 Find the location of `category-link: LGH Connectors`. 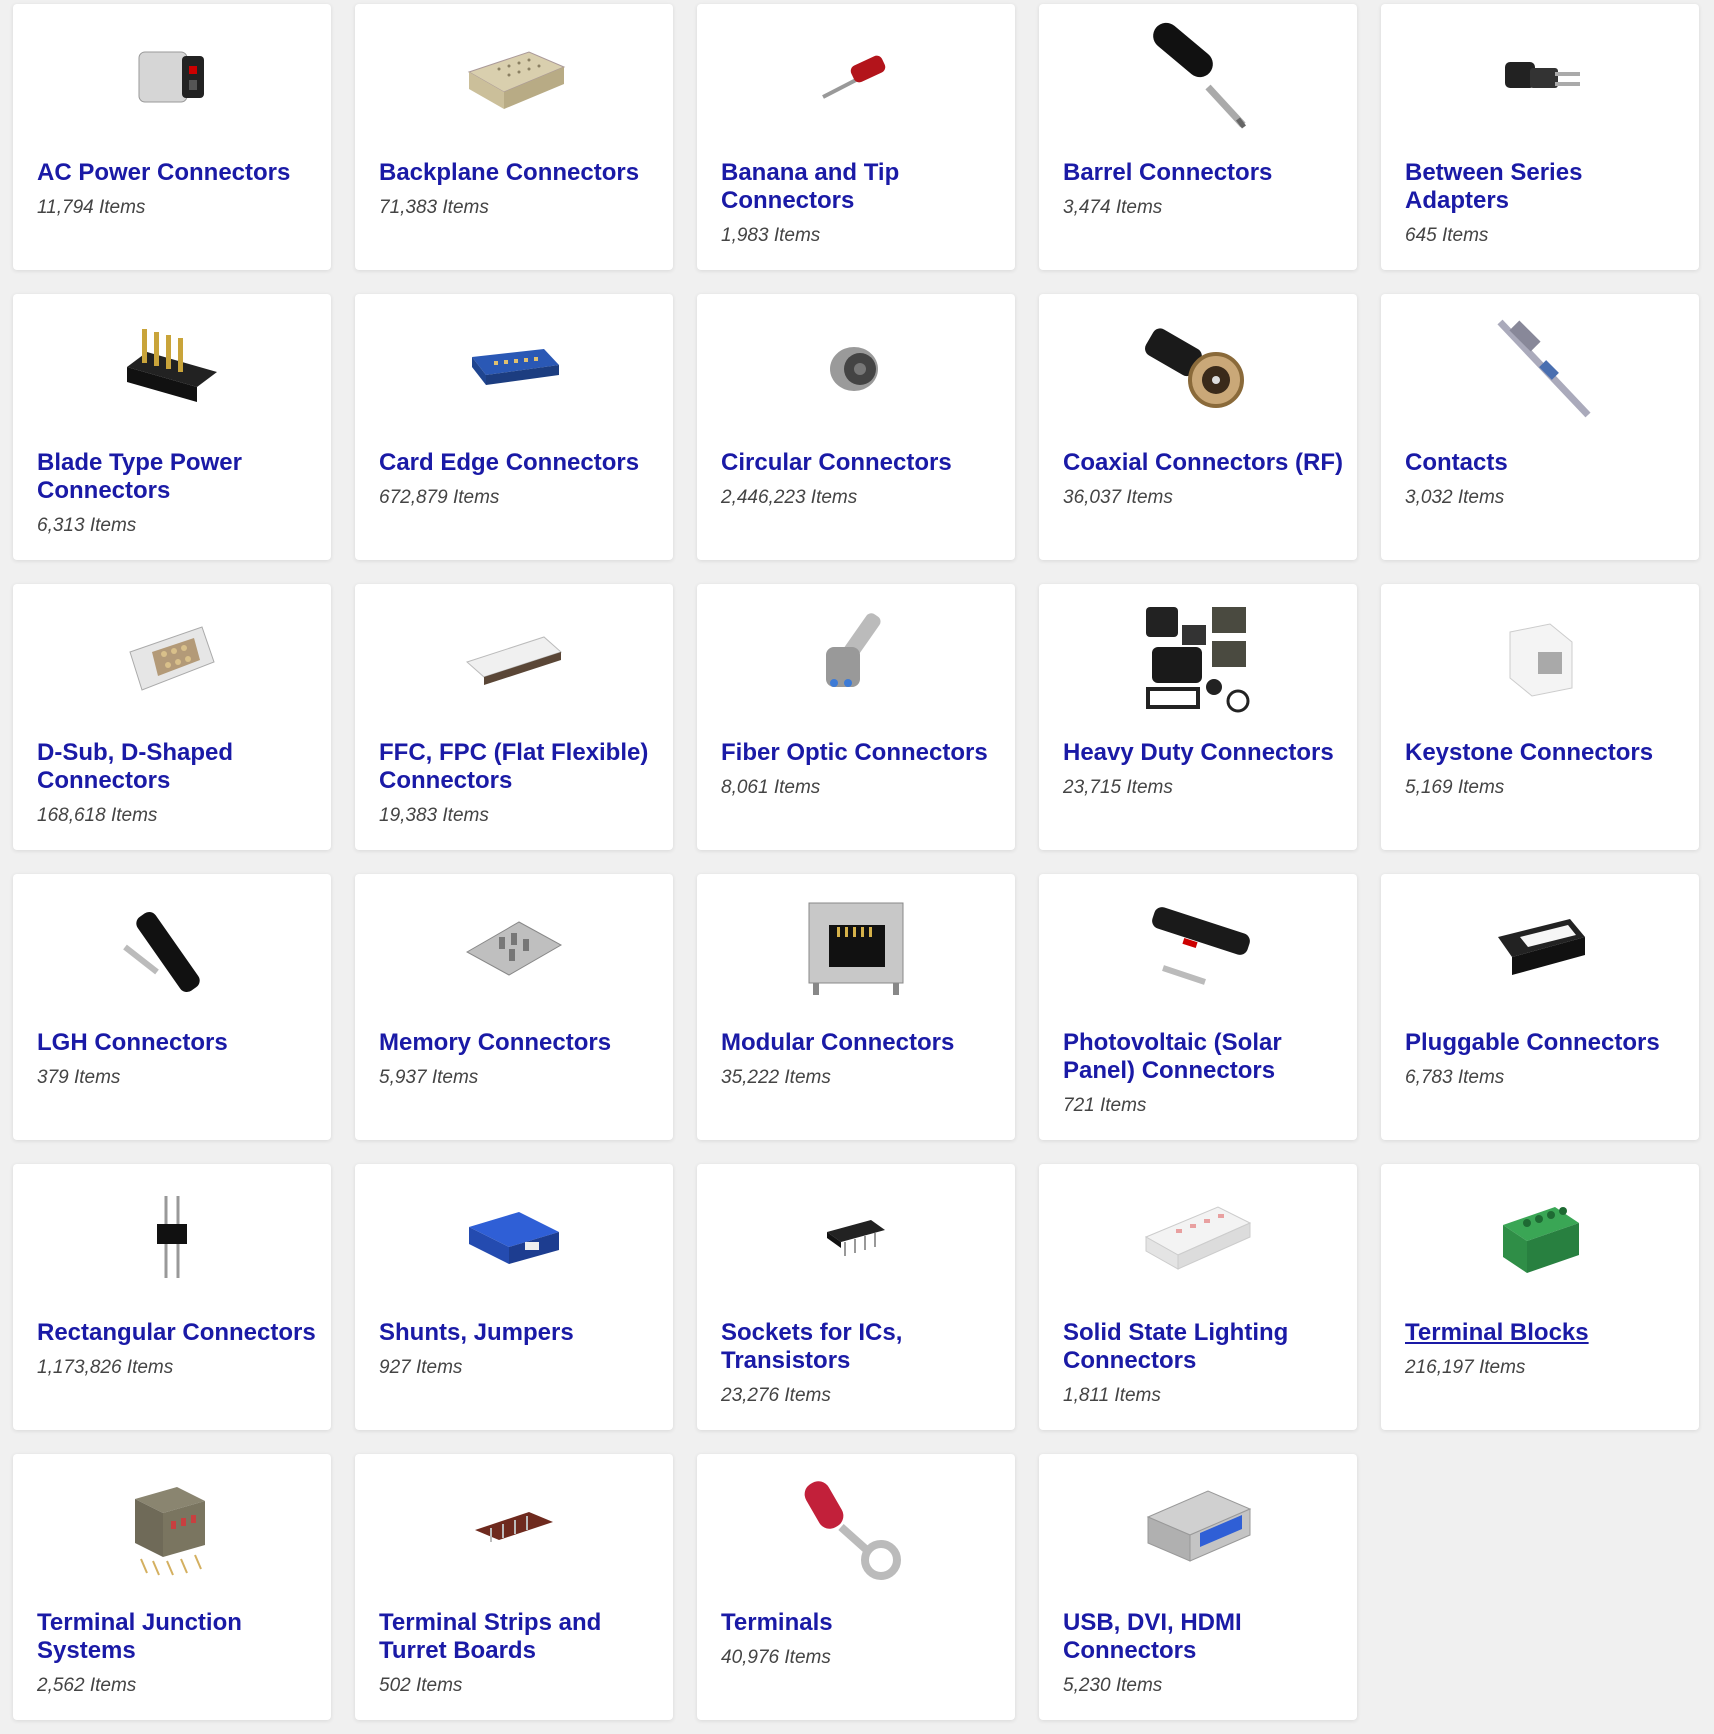

category-link: LGH Connectors is located at coordinates (132, 1042).